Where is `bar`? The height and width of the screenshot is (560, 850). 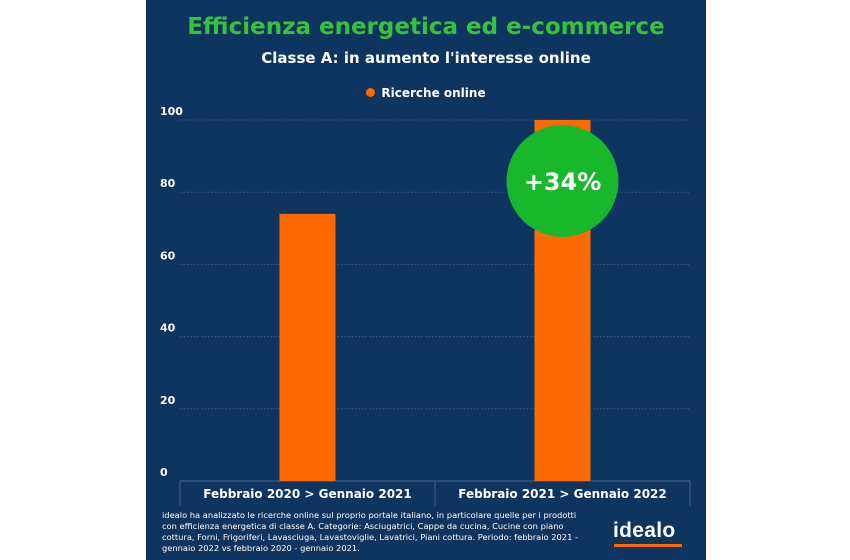 bar is located at coordinates (307, 347).